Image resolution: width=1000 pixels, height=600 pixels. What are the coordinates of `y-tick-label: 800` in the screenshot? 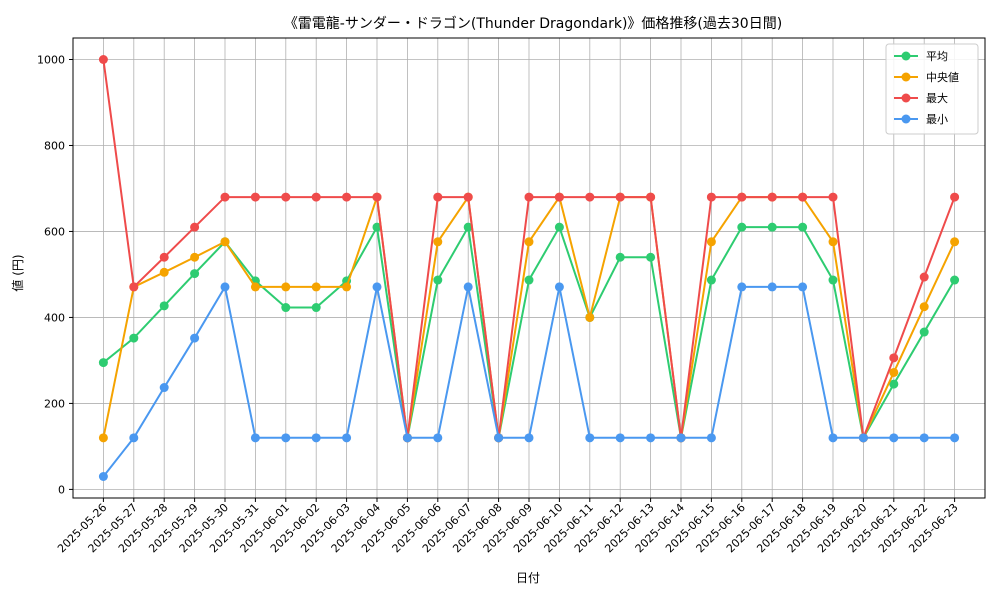 It's located at (54, 145).